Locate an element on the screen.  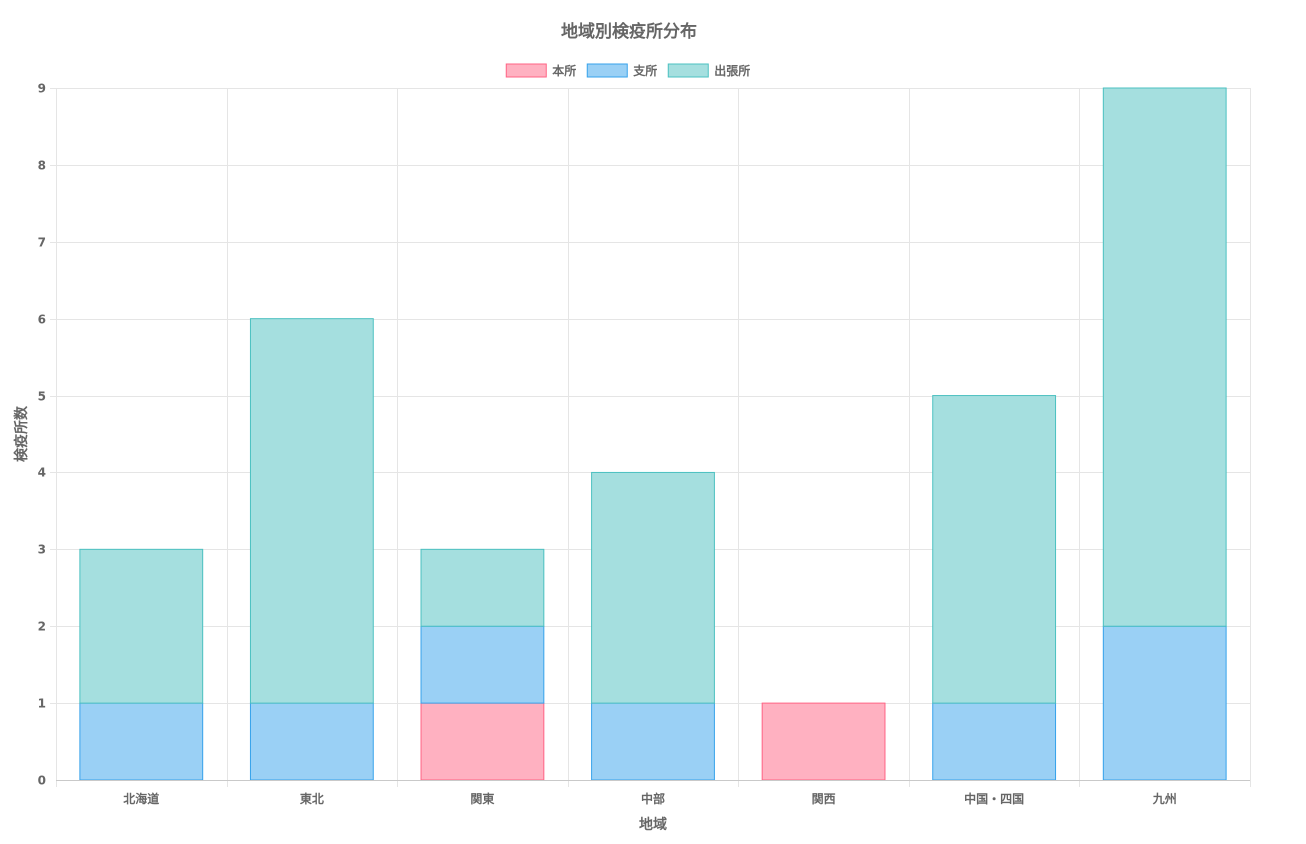
y-tick-label: 6 is located at coordinates (42, 320).